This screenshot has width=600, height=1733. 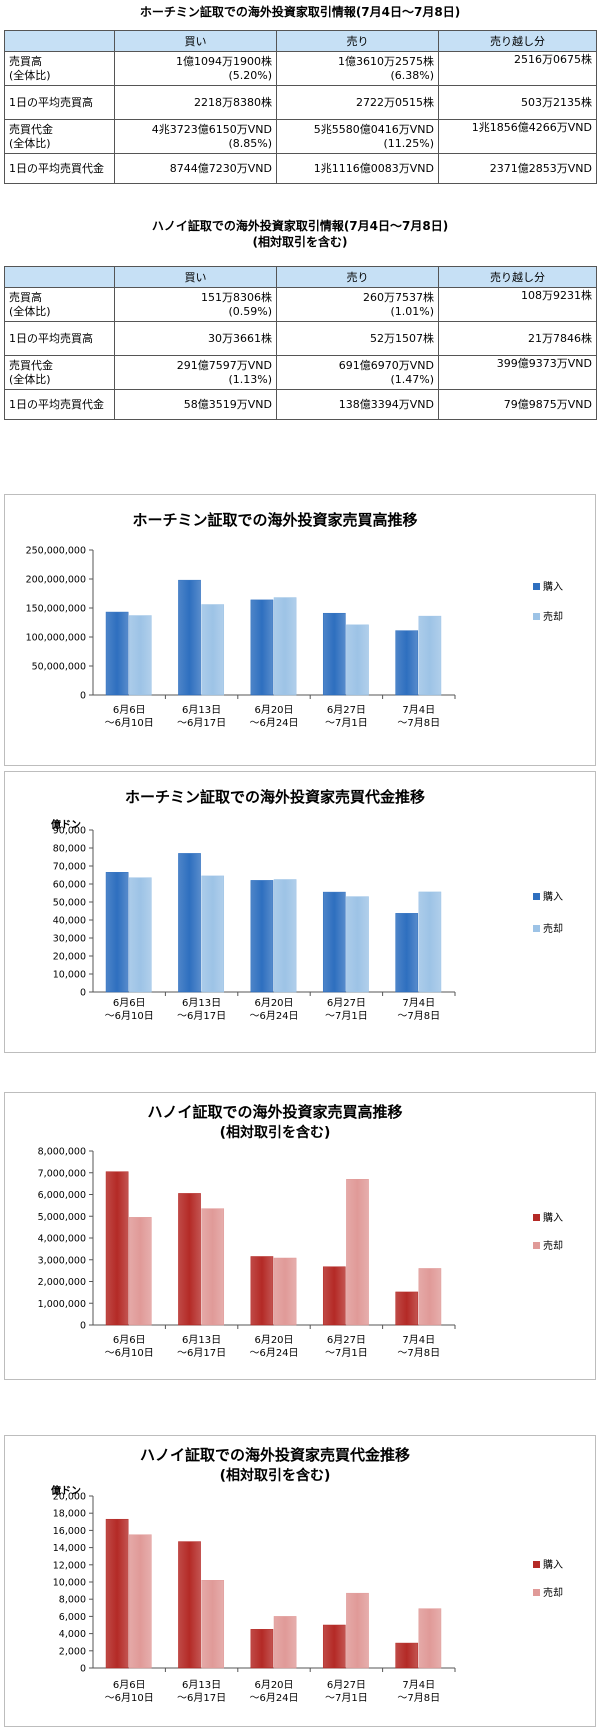 What do you see at coordinates (62, 1260) in the screenshot?
I see `y-tick-label: 3,000,000` at bounding box center [62, 1260].